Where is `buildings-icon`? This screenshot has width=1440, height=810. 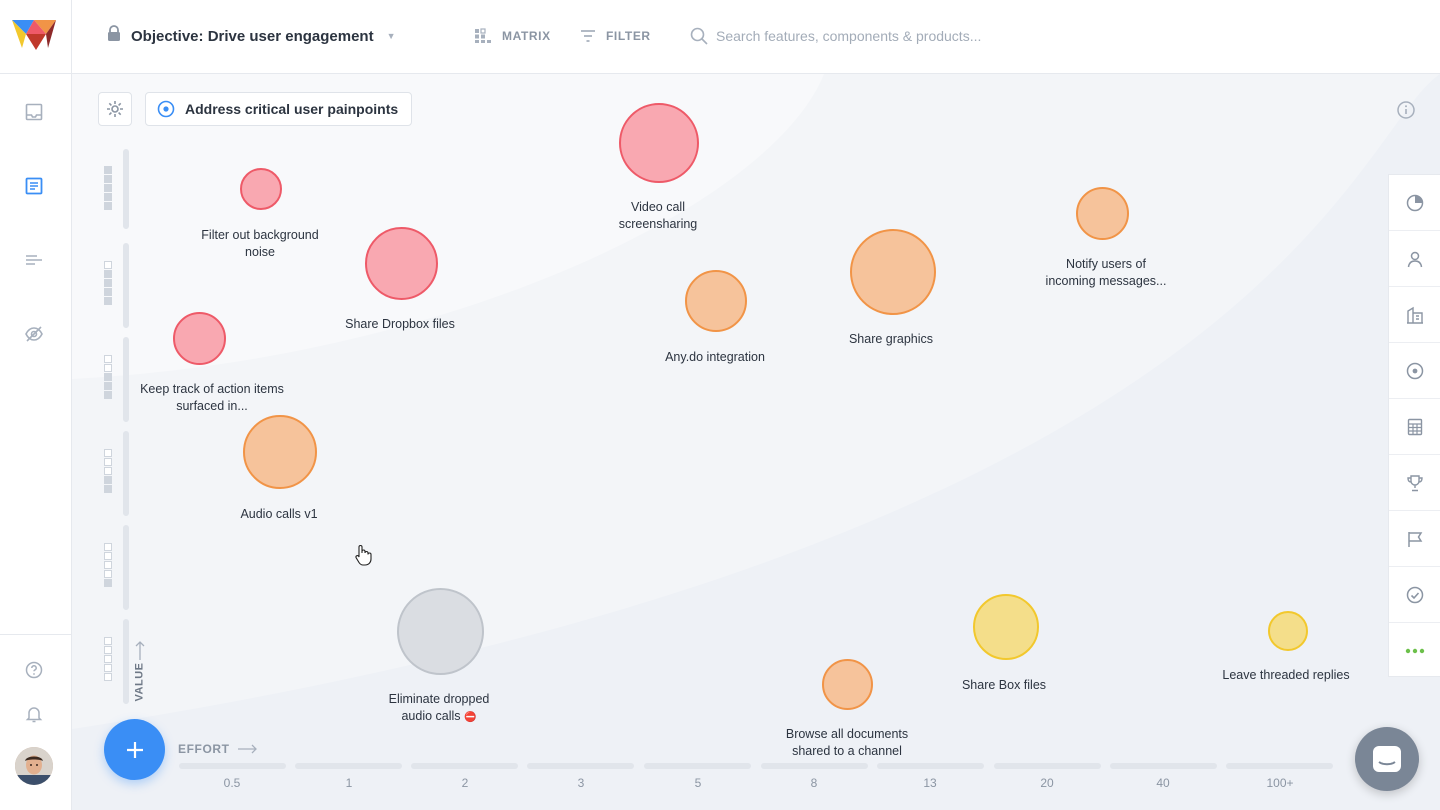 buildings-icon is located at coordinates (1414, 315).